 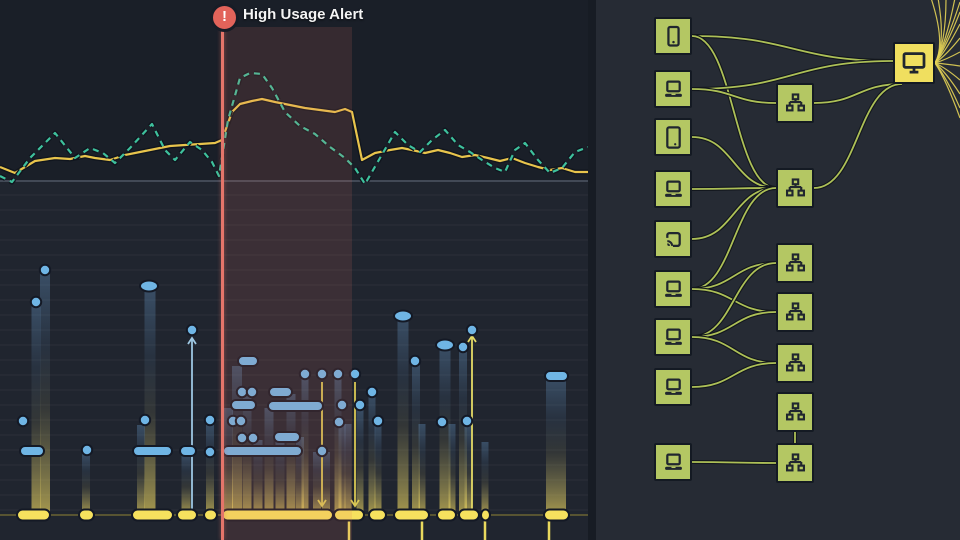 I want to click on tablet-icon, so click(x=673, y=137).